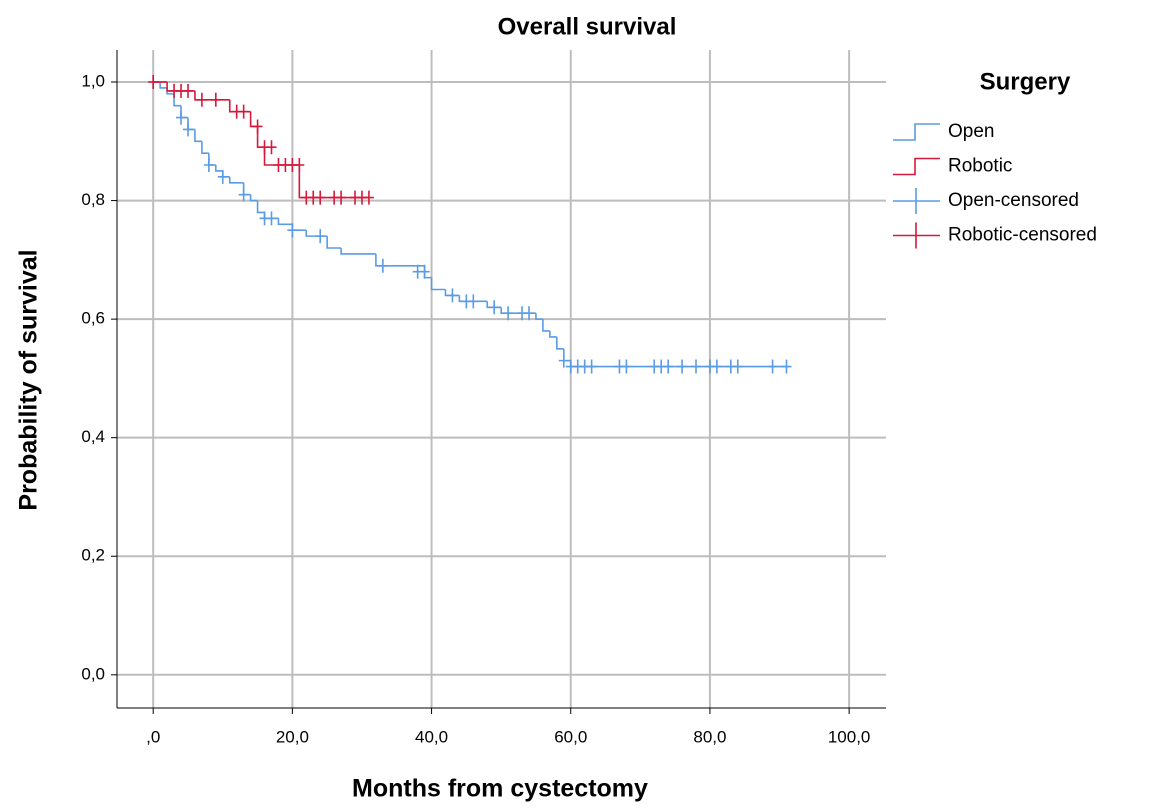 The image size is (1164, 809). Describe the element at coordinates (849, 736) in the screenshot. I see `x-tick-label: 100,0` at that location.